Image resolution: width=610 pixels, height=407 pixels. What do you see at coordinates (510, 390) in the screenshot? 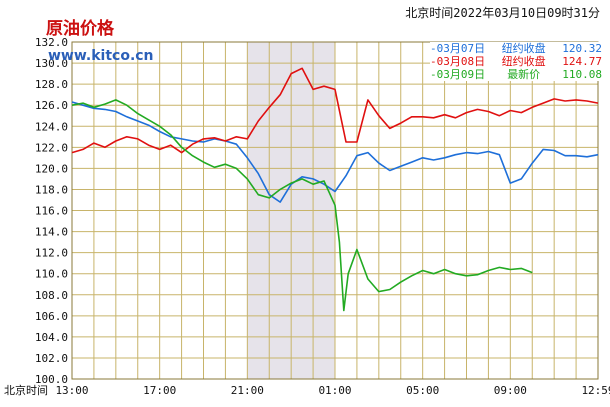
I see `x-tick-label: 09:00` at bounding box center [510, 390].